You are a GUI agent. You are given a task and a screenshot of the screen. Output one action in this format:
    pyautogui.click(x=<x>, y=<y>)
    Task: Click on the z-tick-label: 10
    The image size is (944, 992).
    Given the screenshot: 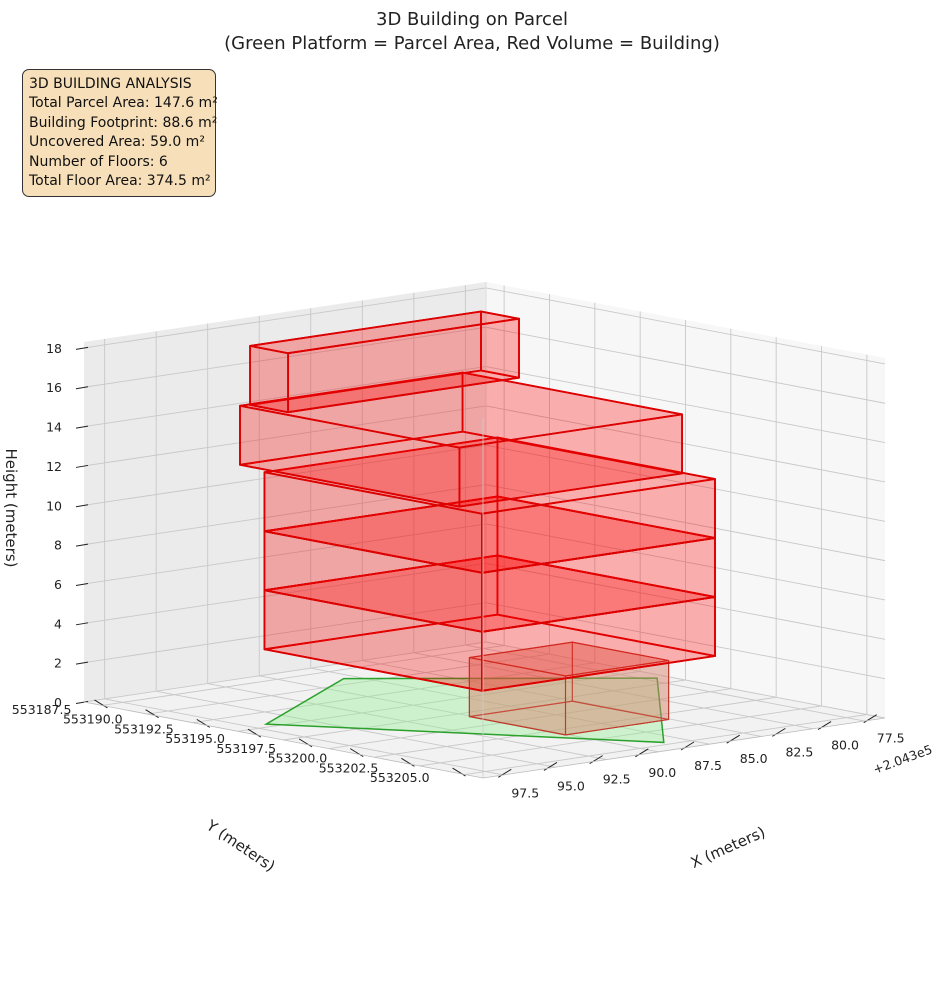 What is the action you would take?
    pyautogui.click(x=54, y=505)
    